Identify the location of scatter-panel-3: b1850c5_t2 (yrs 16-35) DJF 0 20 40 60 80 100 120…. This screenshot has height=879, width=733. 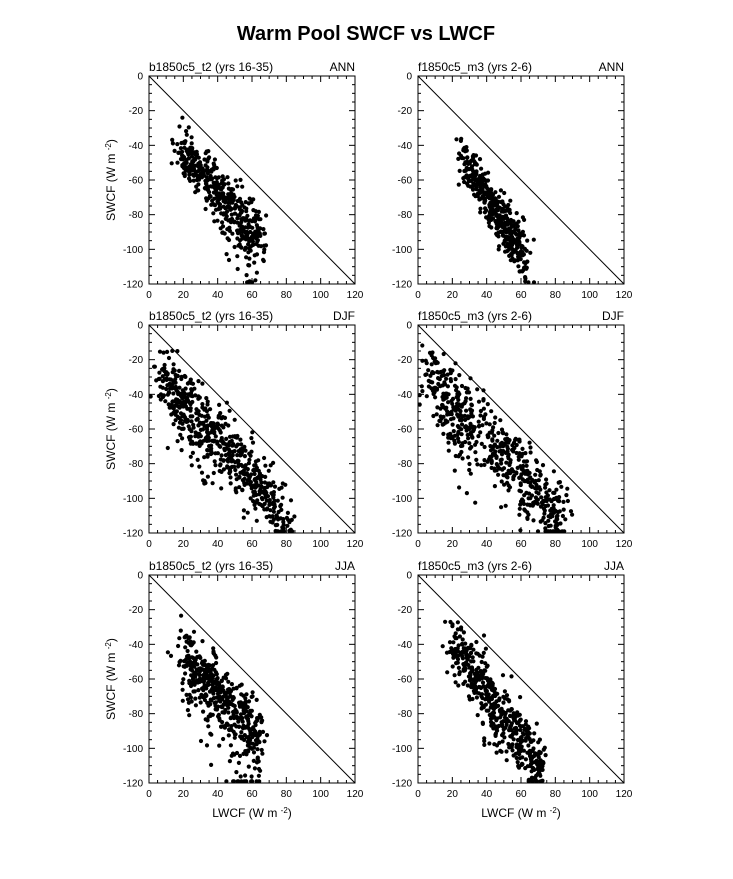
(234, 429).